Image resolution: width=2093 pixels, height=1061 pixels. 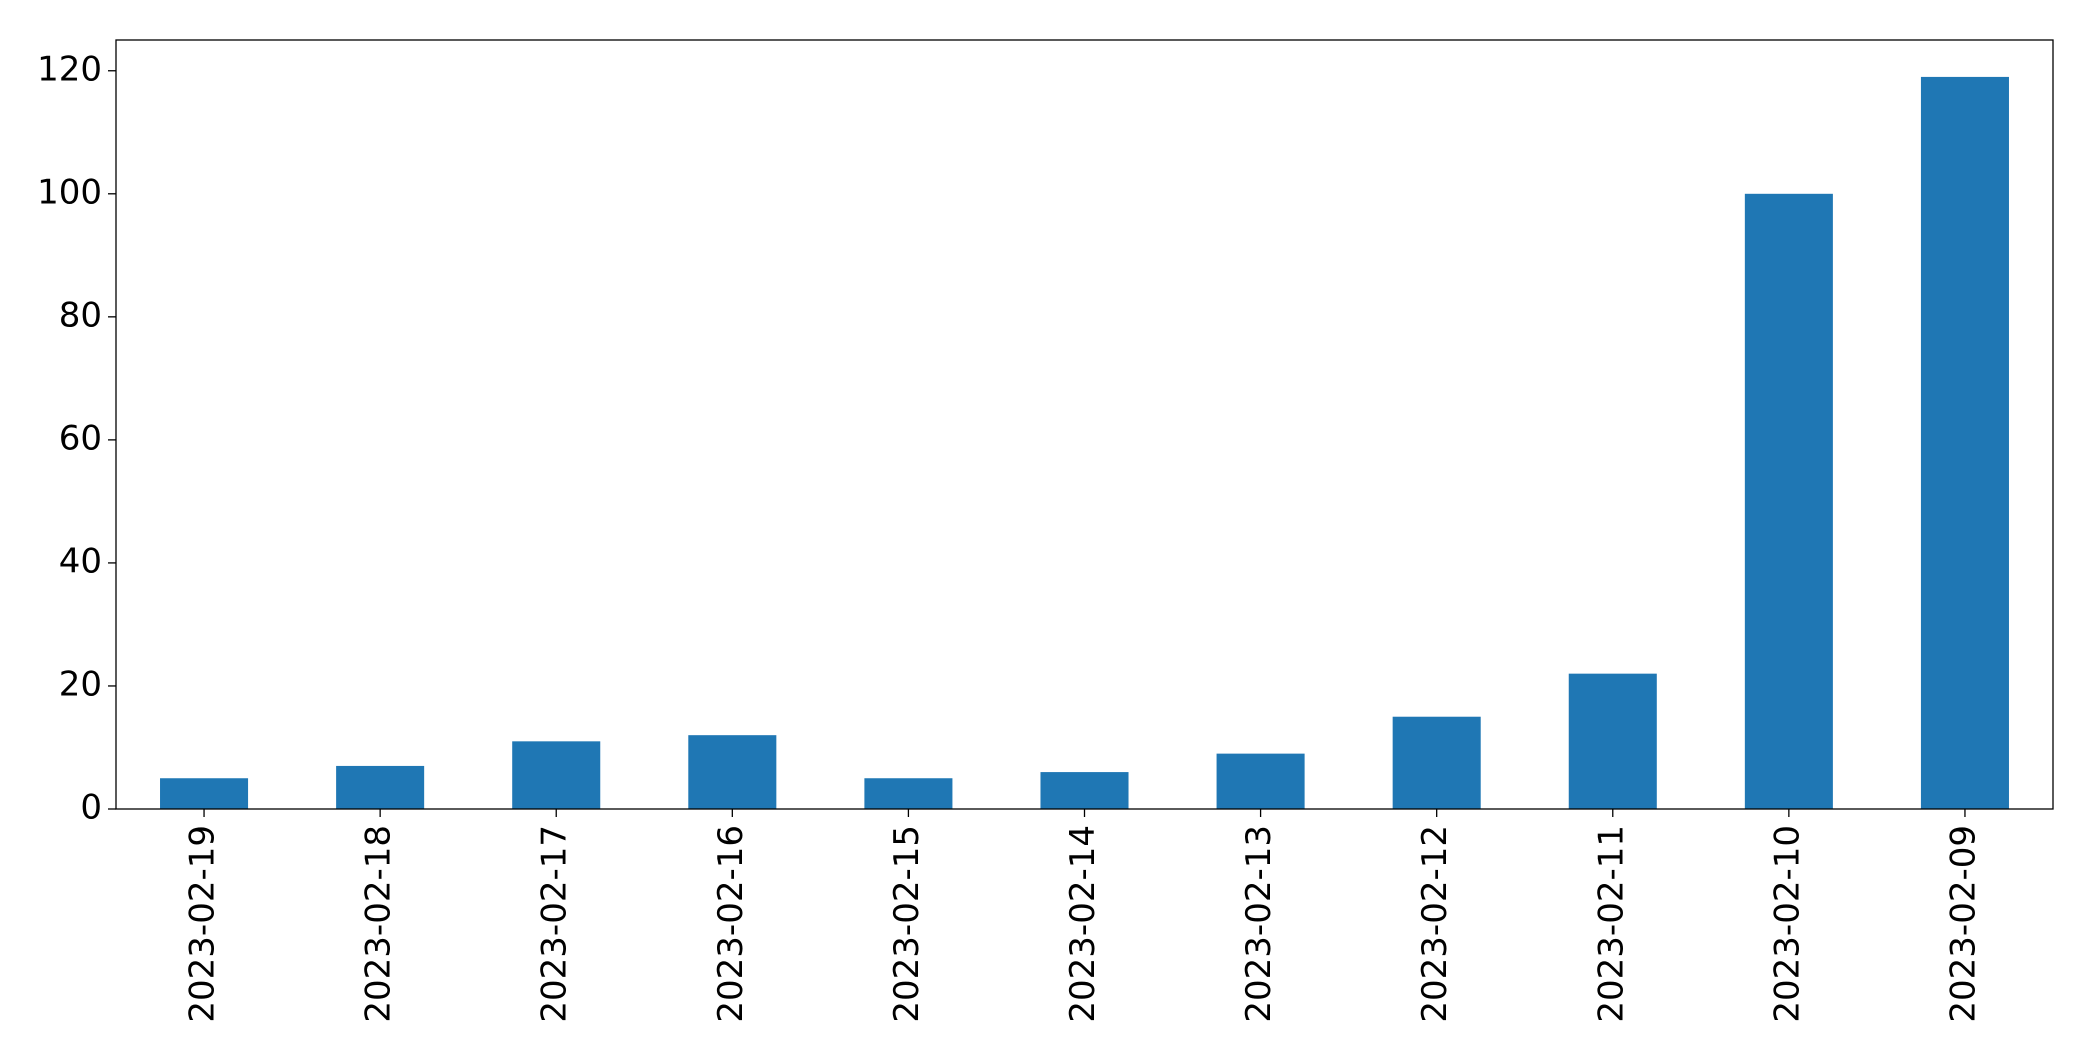 What do you see at coordinates (379, 924) in the screenshot?
I see `x-tick-label: 2023-02-18` at bounding box center [379, 924].